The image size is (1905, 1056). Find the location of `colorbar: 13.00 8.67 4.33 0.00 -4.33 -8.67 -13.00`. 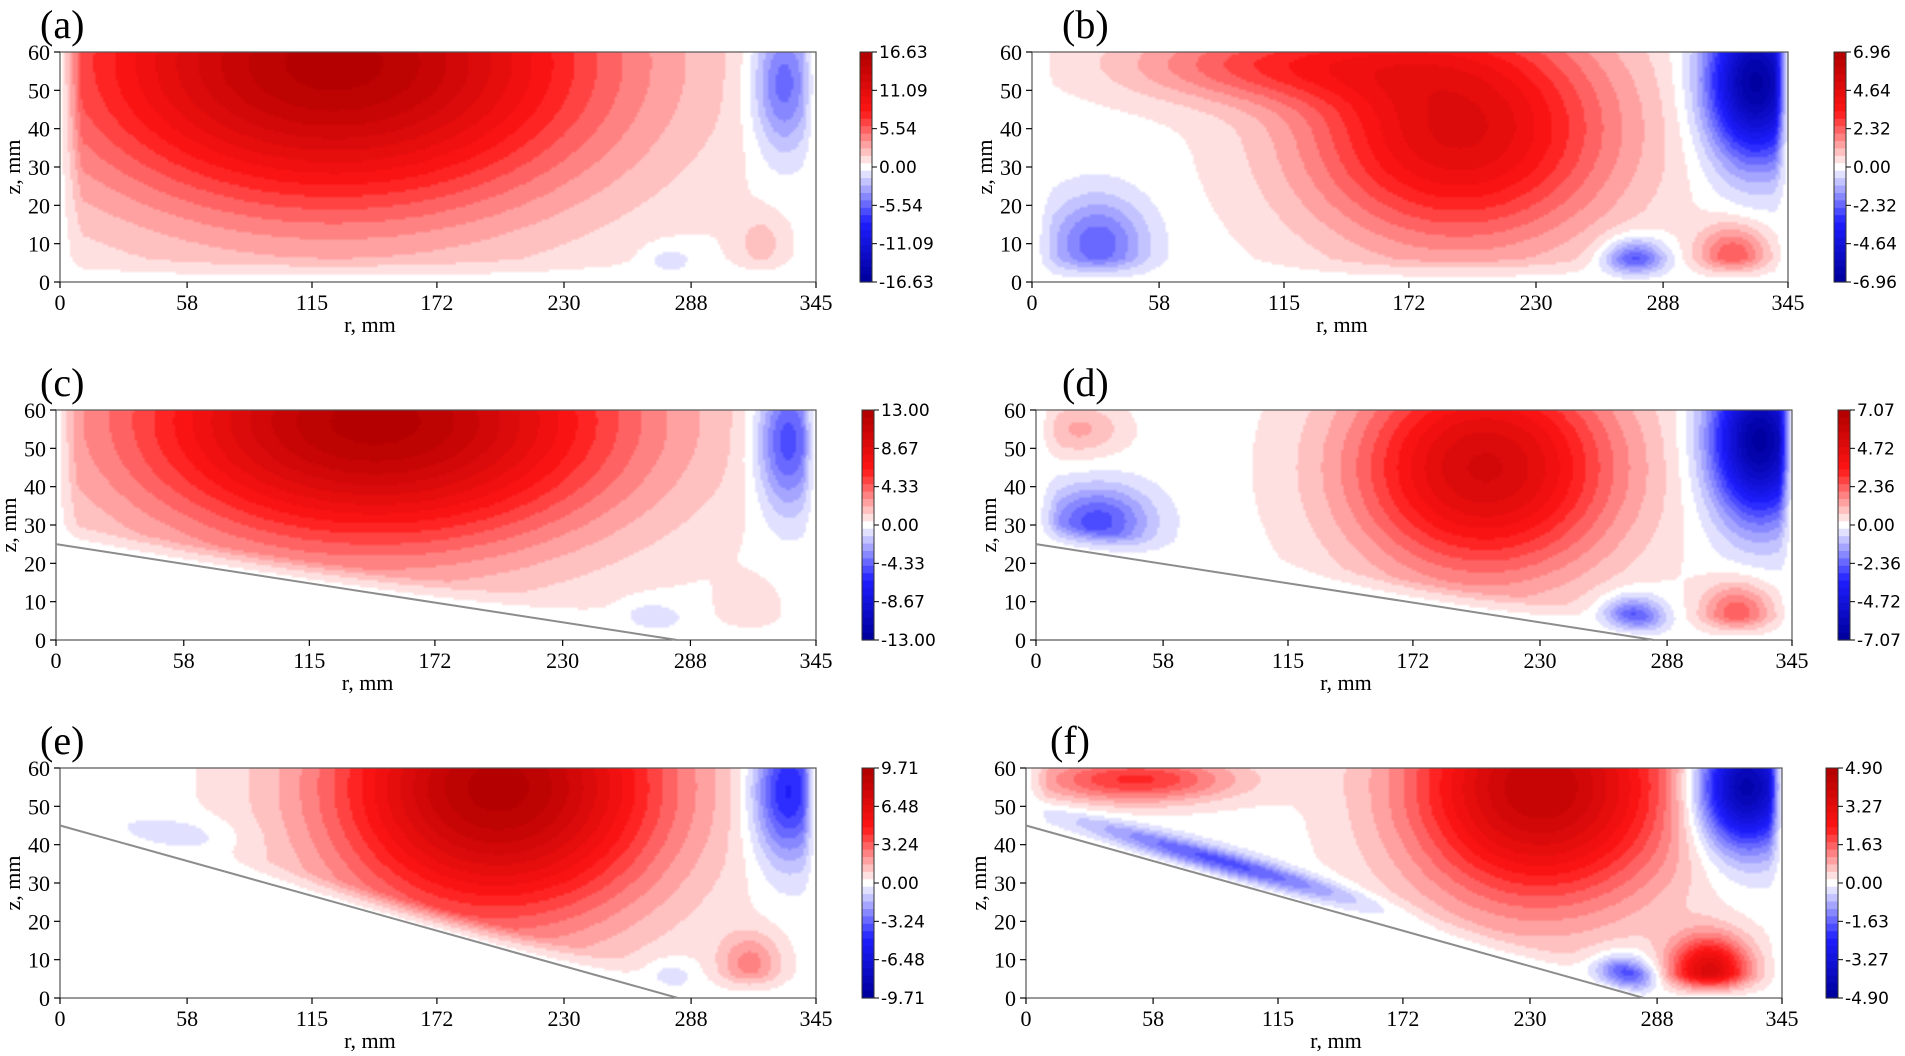

colorbar: 13.00 8.67 4.33 0.00 -4.33 -8.67 -13.00 is located at coordinates (898, 526).